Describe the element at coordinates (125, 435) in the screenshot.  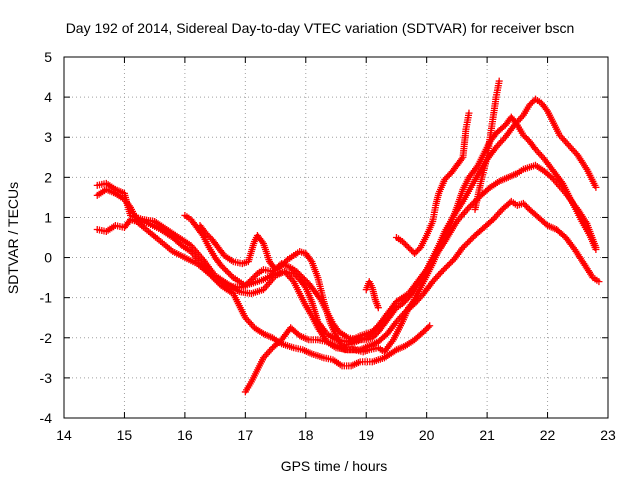
I see `x-tick-label: 15` at that location.